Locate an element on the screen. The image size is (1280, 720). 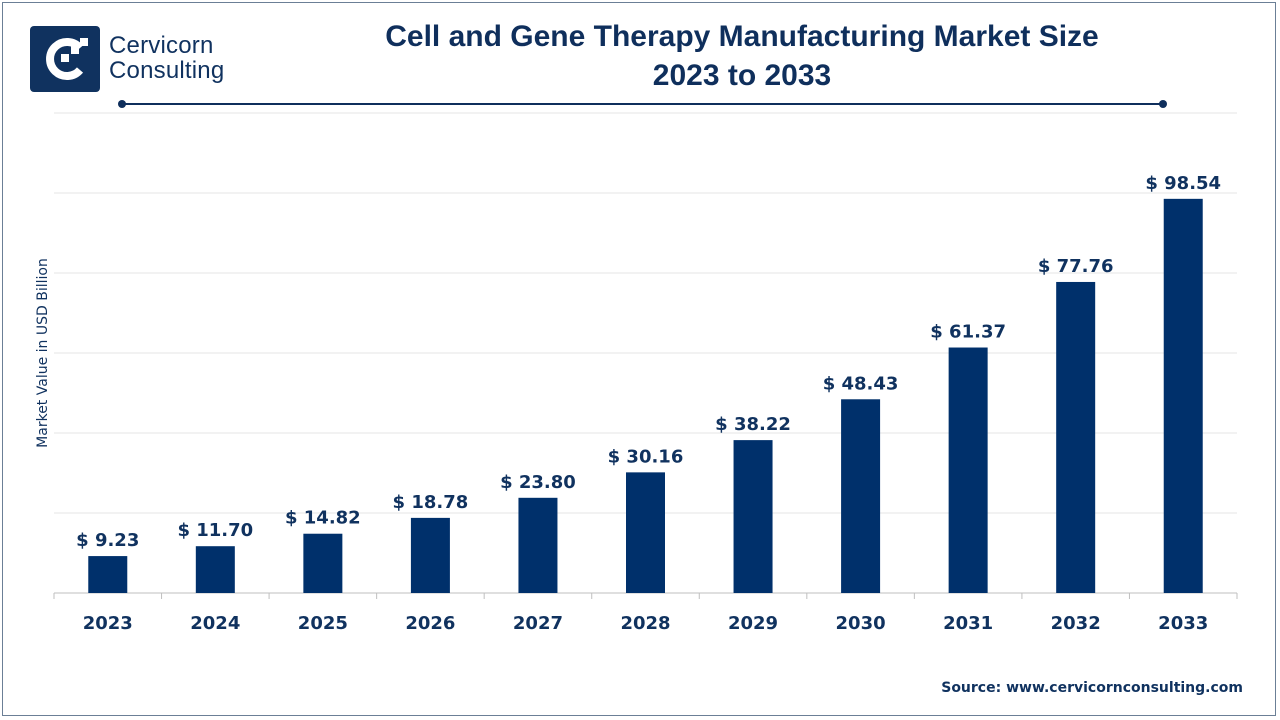
x-tick-label: 2032 is located at coordinates (1076, 623).